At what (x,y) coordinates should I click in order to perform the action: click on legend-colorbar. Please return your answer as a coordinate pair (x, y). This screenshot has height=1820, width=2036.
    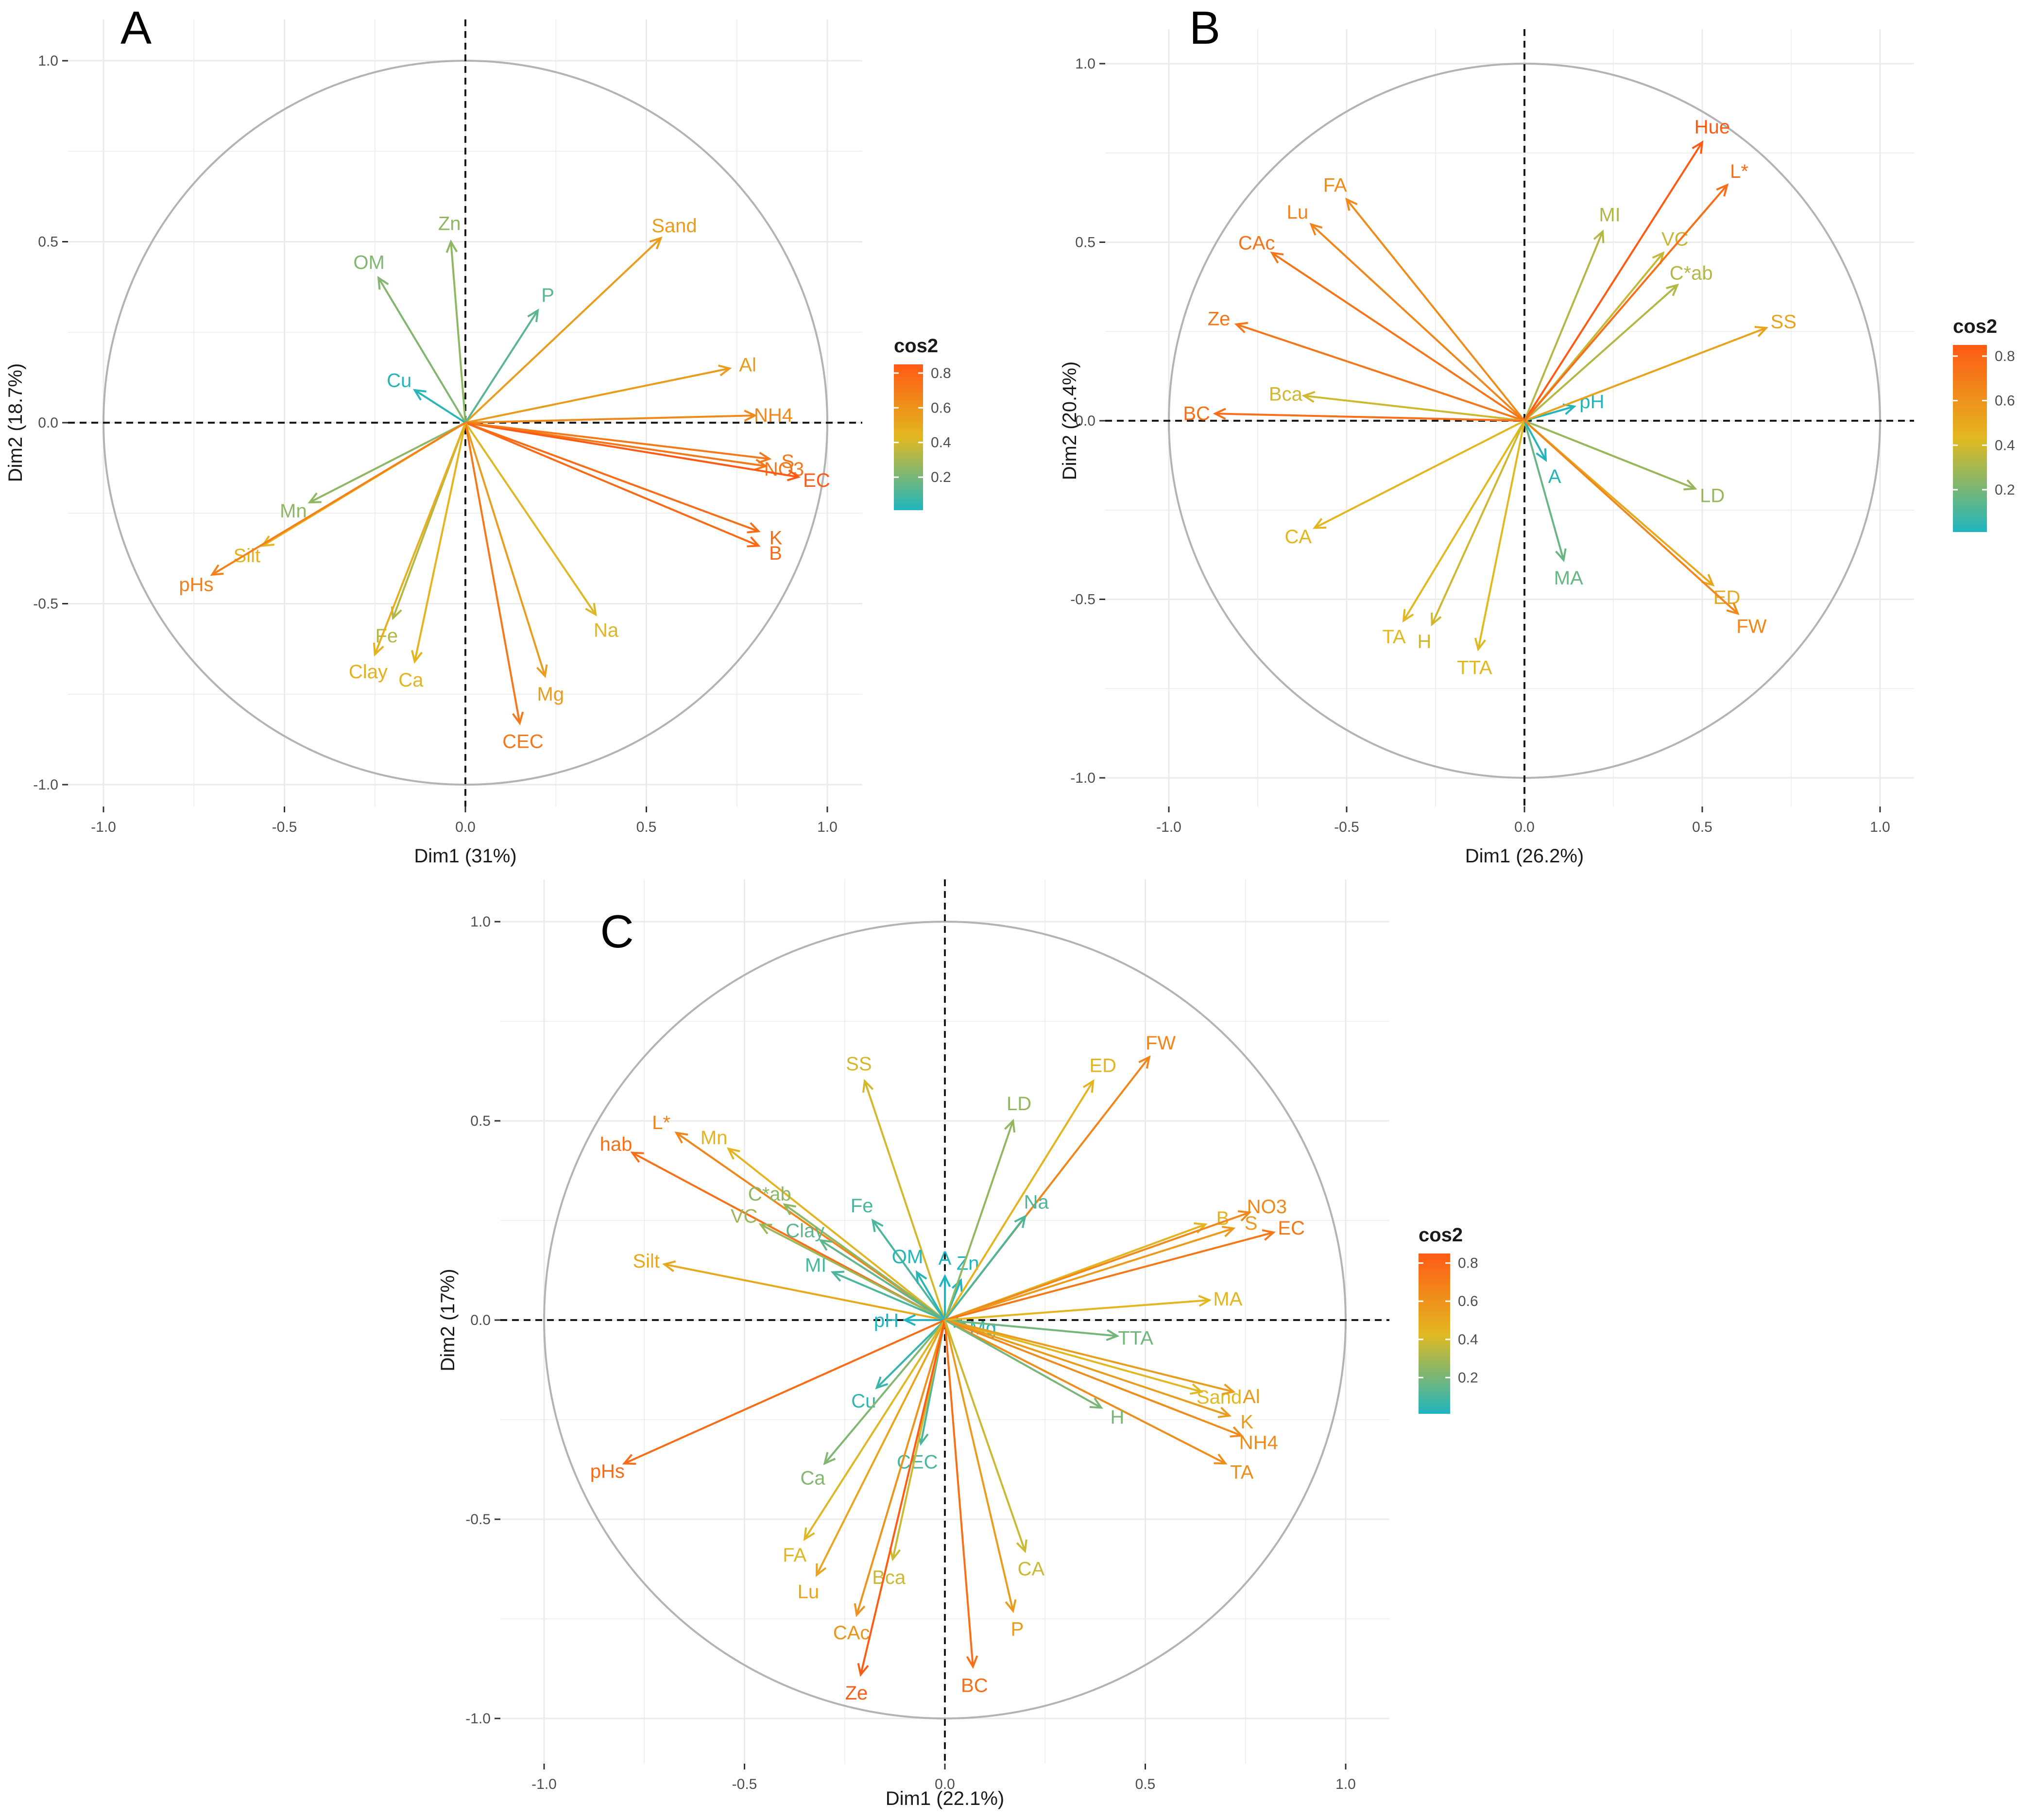
    Looking at the image, I should click on (1435, 1333).